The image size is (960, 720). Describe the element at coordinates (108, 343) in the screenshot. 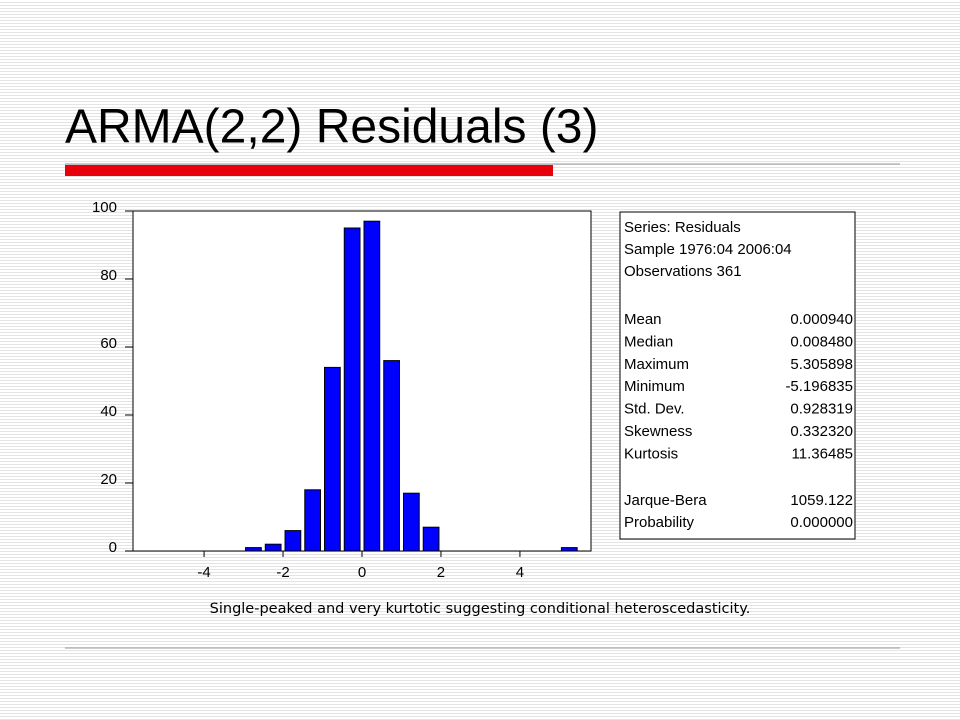

I see `y-tick-label: 60` at that location.